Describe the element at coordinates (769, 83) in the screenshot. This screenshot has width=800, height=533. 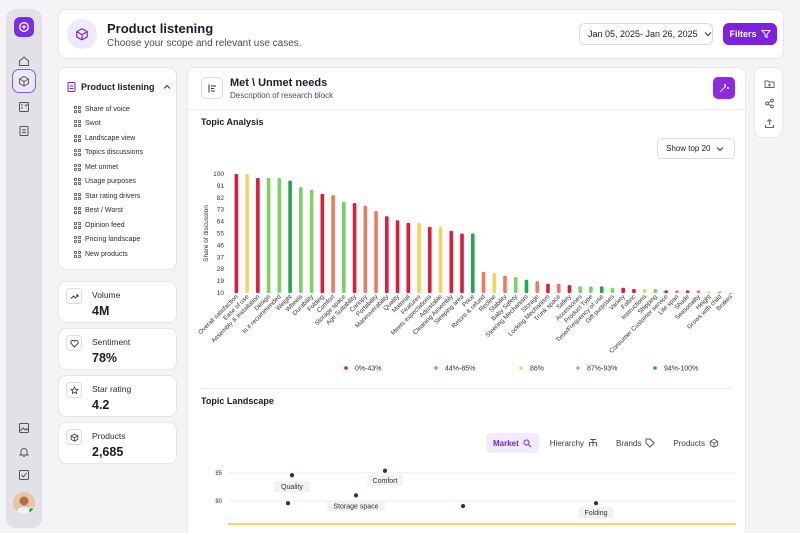
I see `add-folder-icon` at that location.